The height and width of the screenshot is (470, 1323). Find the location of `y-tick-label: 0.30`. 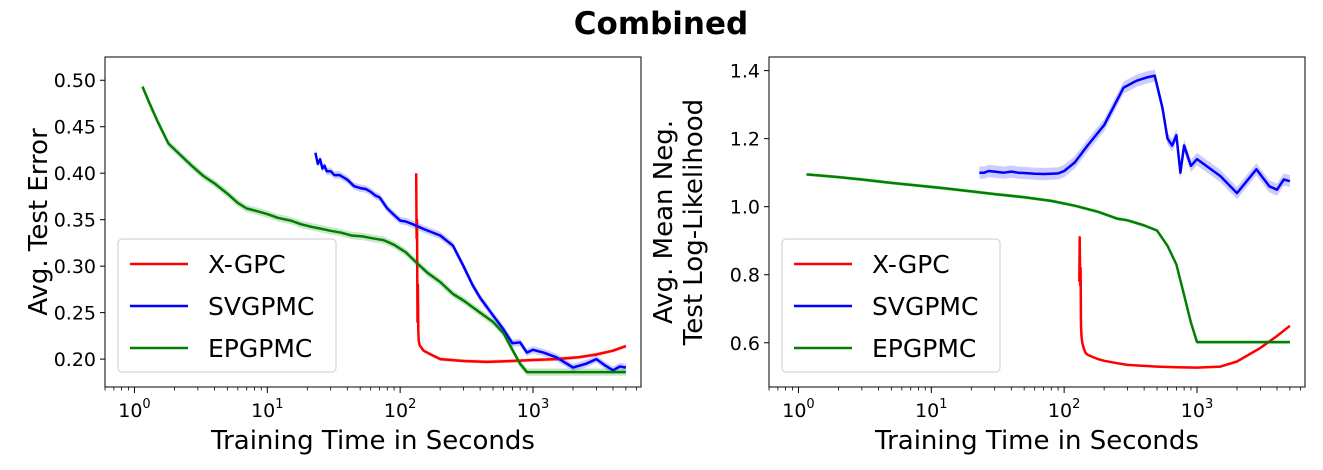

y-tick-label: 0.30 is located at coordinates (75, 267).